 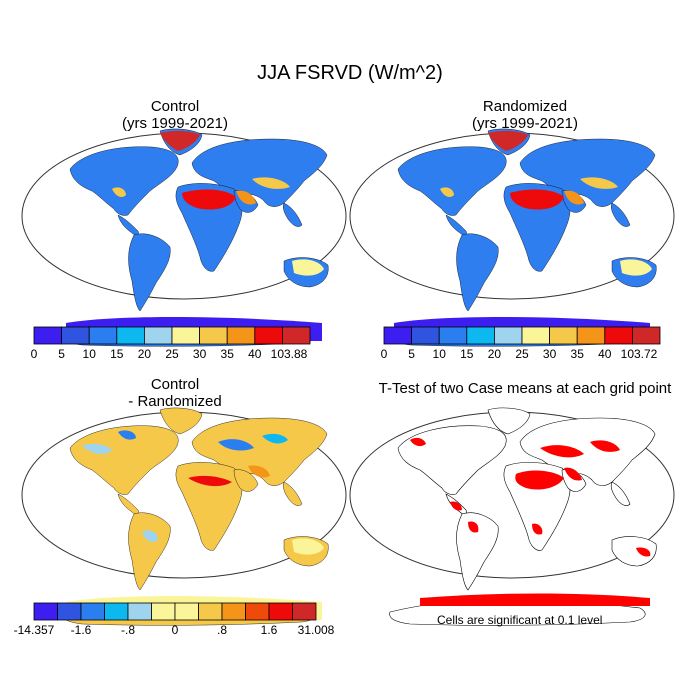 What do you see at coordinates (525, 106) in the screenshot?
I see `panel2-title-line1: Randomized` at bounding box center [525, 106].